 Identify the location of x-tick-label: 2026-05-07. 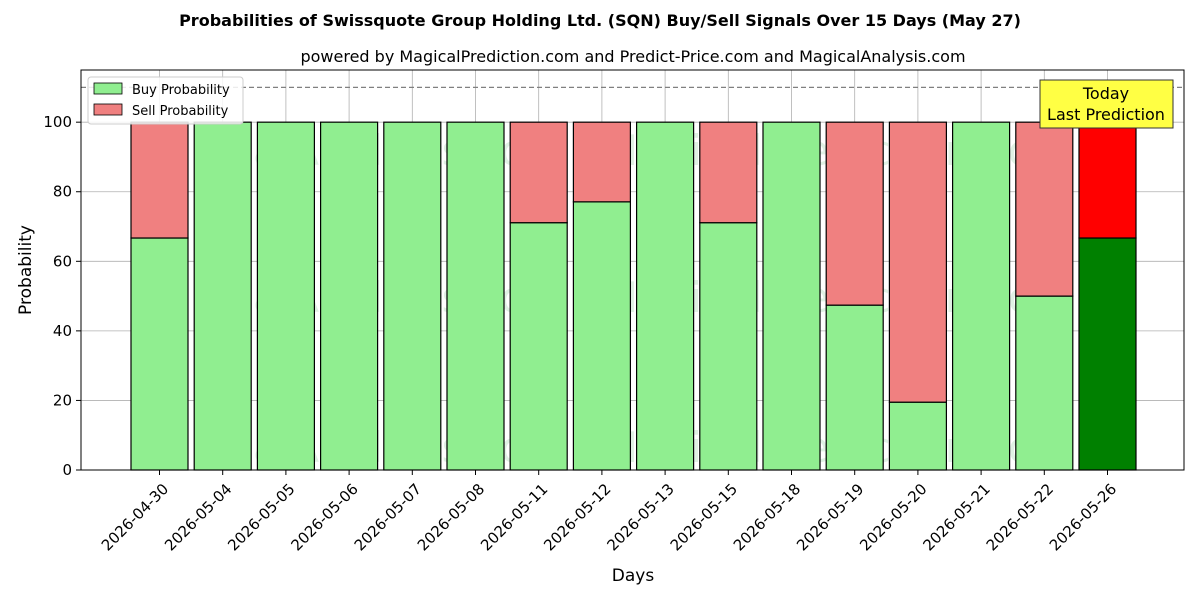
(388, 517).